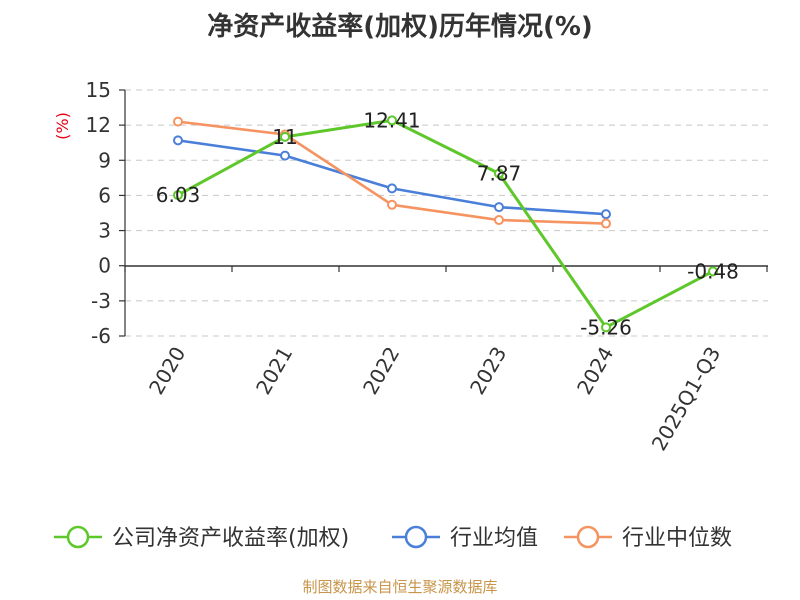 The height and width of the screenshot is (600, 800). I want to click on y-tick-label: -3, so click(101, 301).